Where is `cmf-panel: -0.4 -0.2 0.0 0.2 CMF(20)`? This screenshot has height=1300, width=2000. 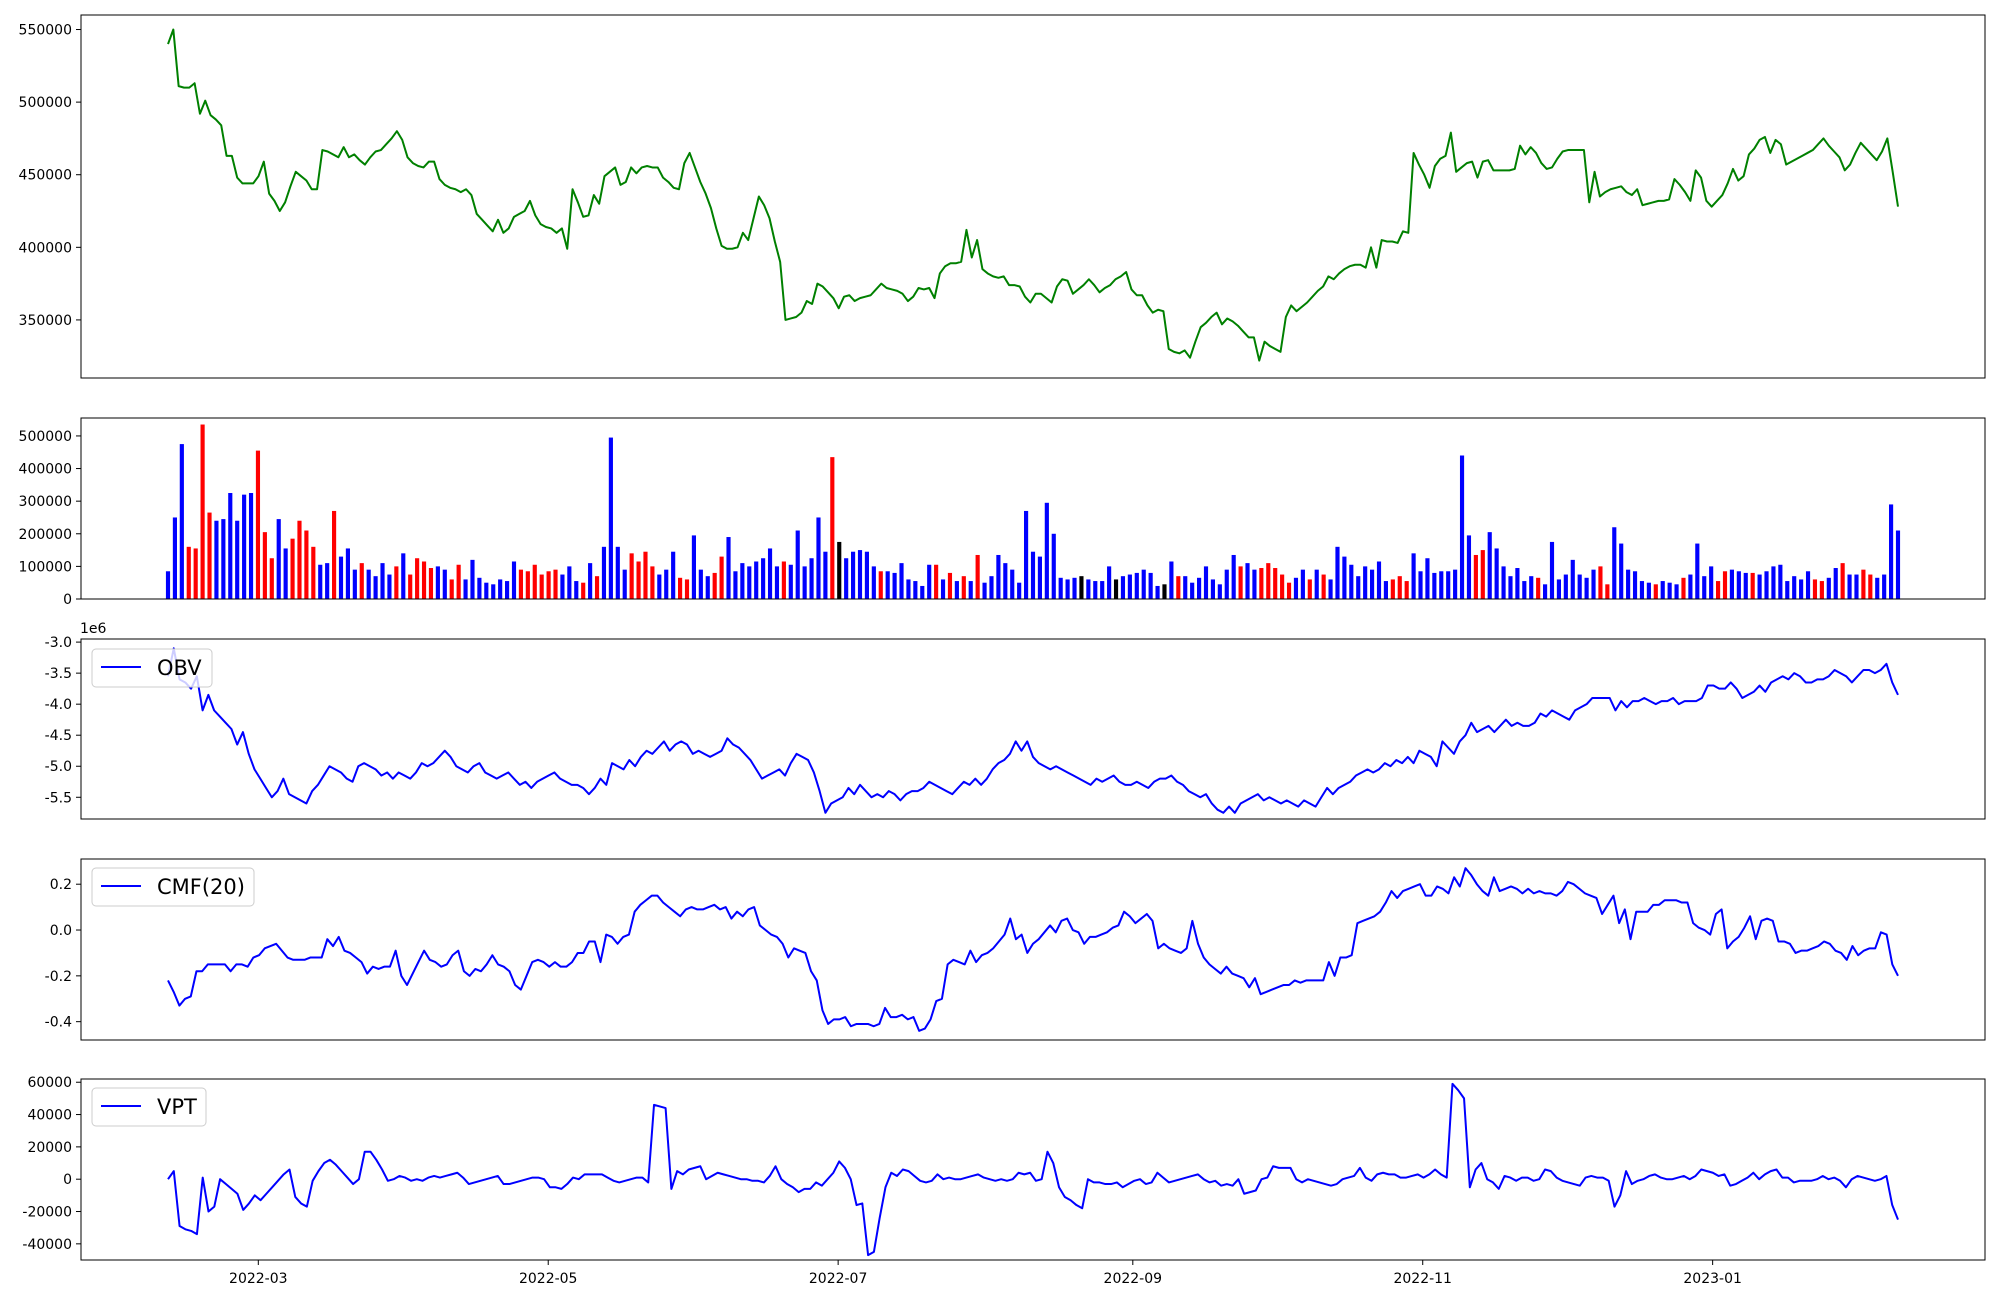
cmf-panel: -0.4 -0.2 0.0 0.2 CMF(20) is located at coordinates (1015, 949).